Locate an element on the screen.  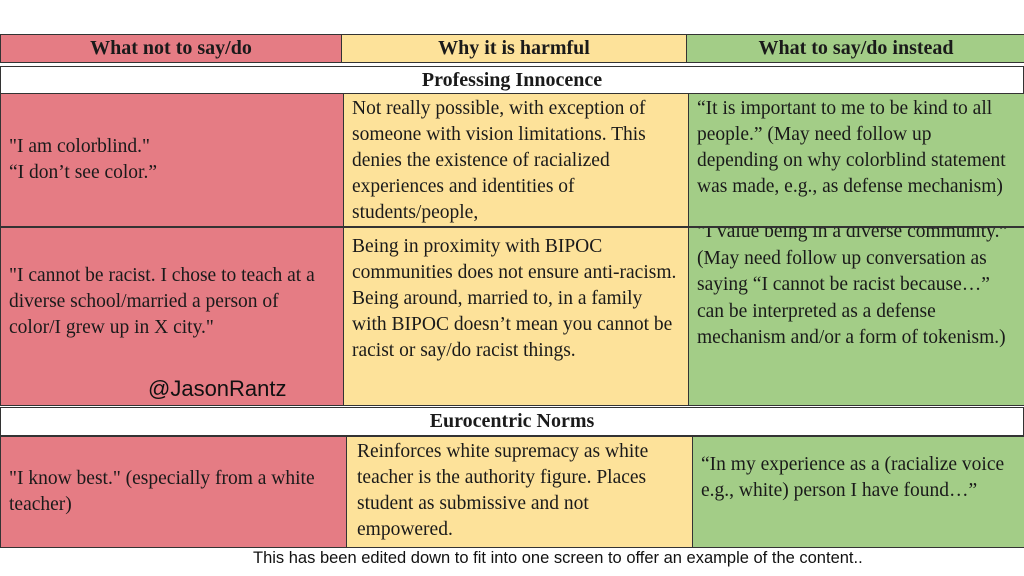
section-title: Eurocentric Norms is located at coordinates (512, 421).